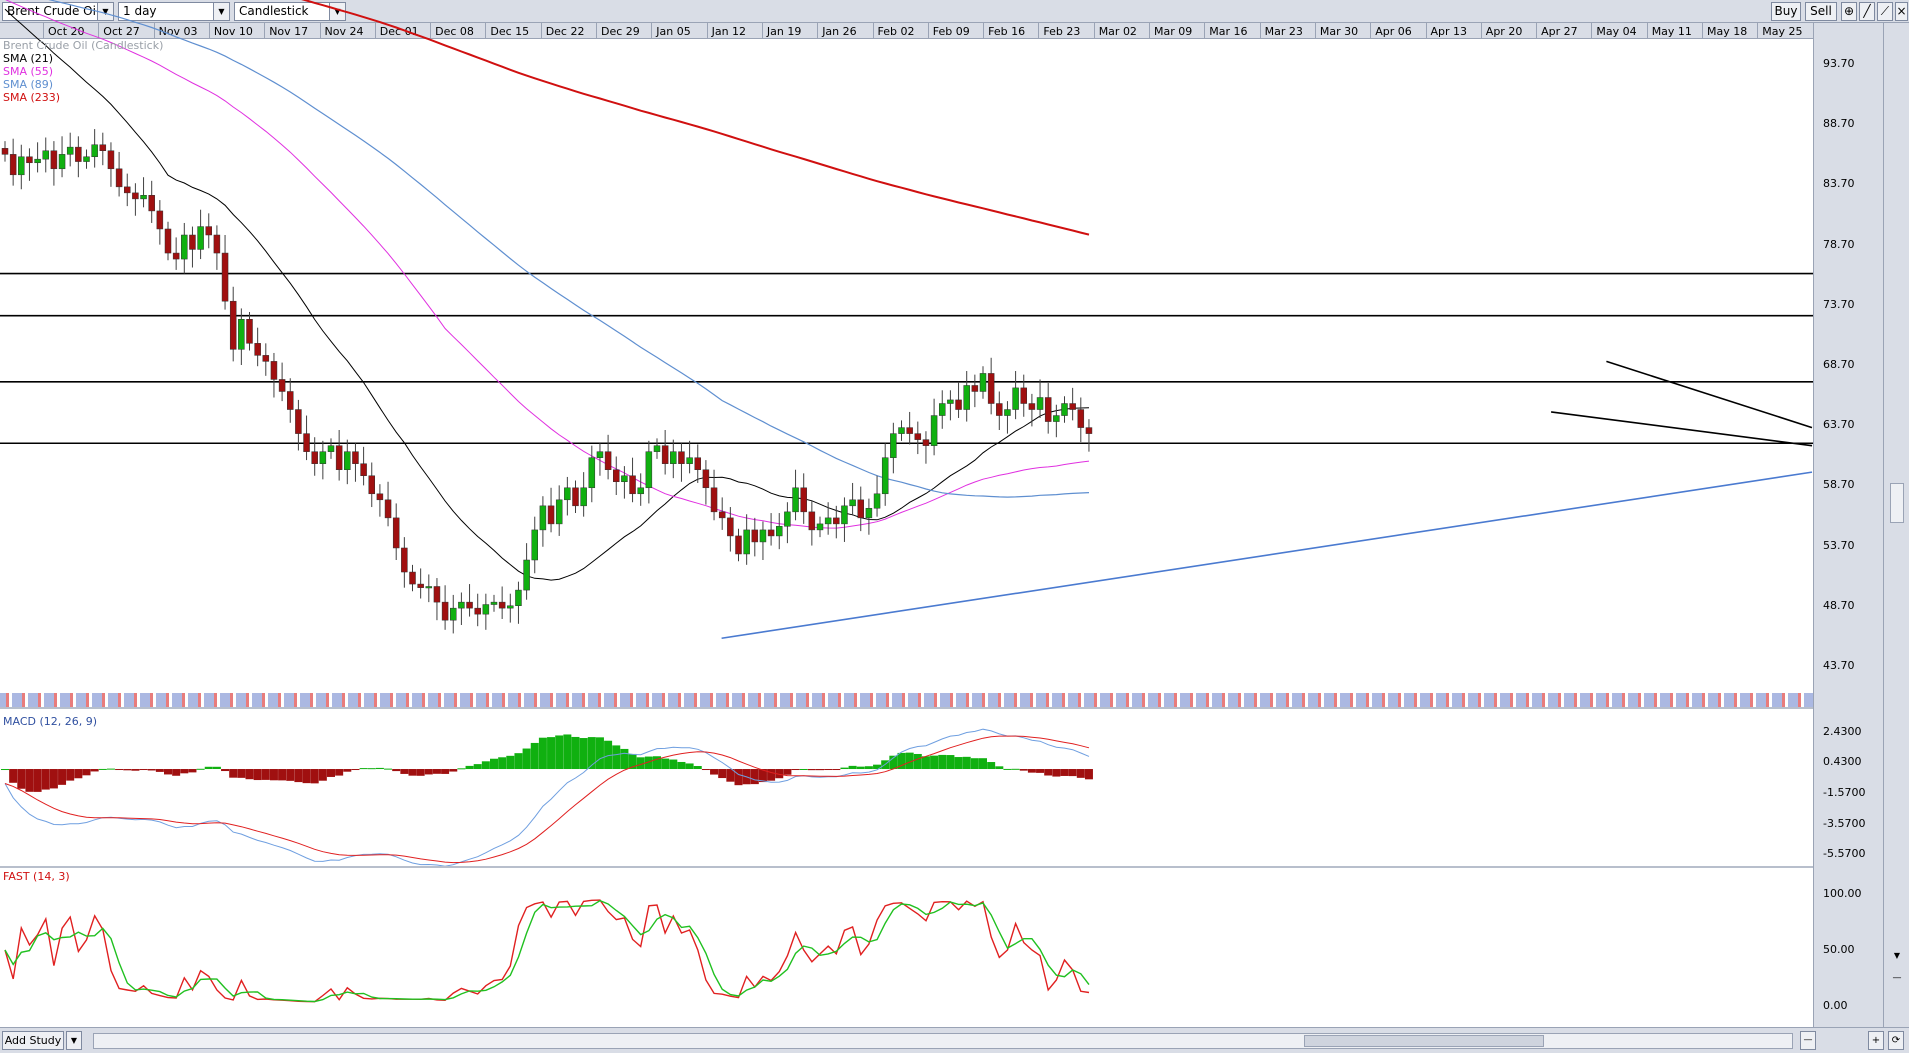 This screenshot has width=1909, height=1053. What do you see at coordinates (1876, 1040) in the screenshot?
I see `zoom-in-icon: +` at bounding box center [1876, 1040].